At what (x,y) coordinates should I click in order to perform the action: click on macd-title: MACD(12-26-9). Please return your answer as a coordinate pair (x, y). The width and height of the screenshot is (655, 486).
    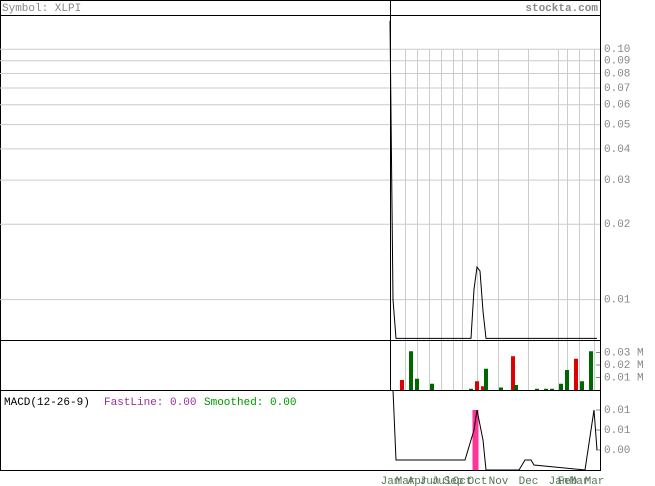
    Looking at the image, I should click on (47, 403).